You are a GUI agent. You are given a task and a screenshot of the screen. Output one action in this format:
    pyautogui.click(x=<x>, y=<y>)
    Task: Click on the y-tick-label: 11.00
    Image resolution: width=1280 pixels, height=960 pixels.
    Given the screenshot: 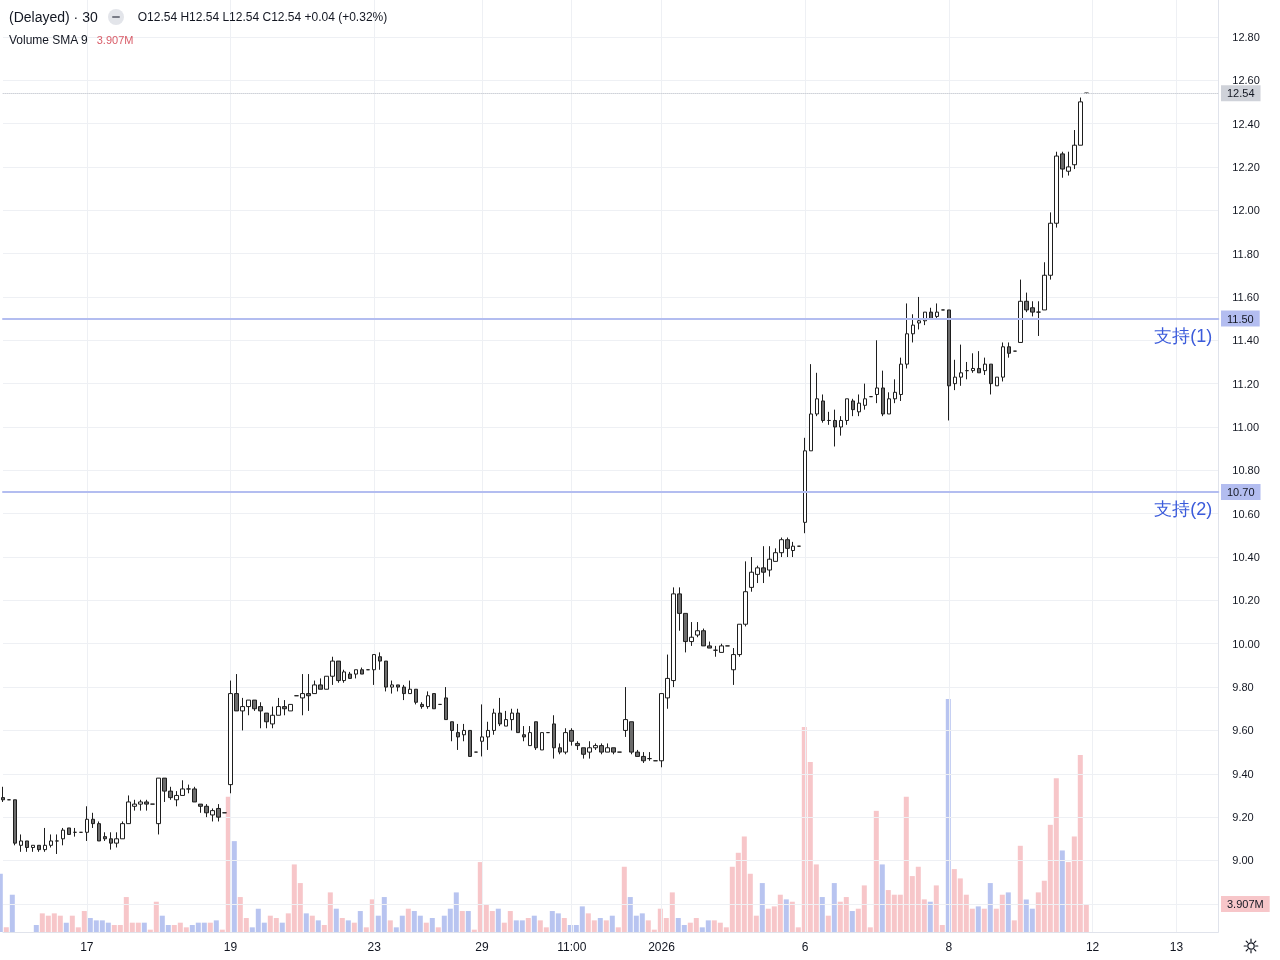 What is the action you would take?
    pyautogui.click(x=1246, y=426)
    